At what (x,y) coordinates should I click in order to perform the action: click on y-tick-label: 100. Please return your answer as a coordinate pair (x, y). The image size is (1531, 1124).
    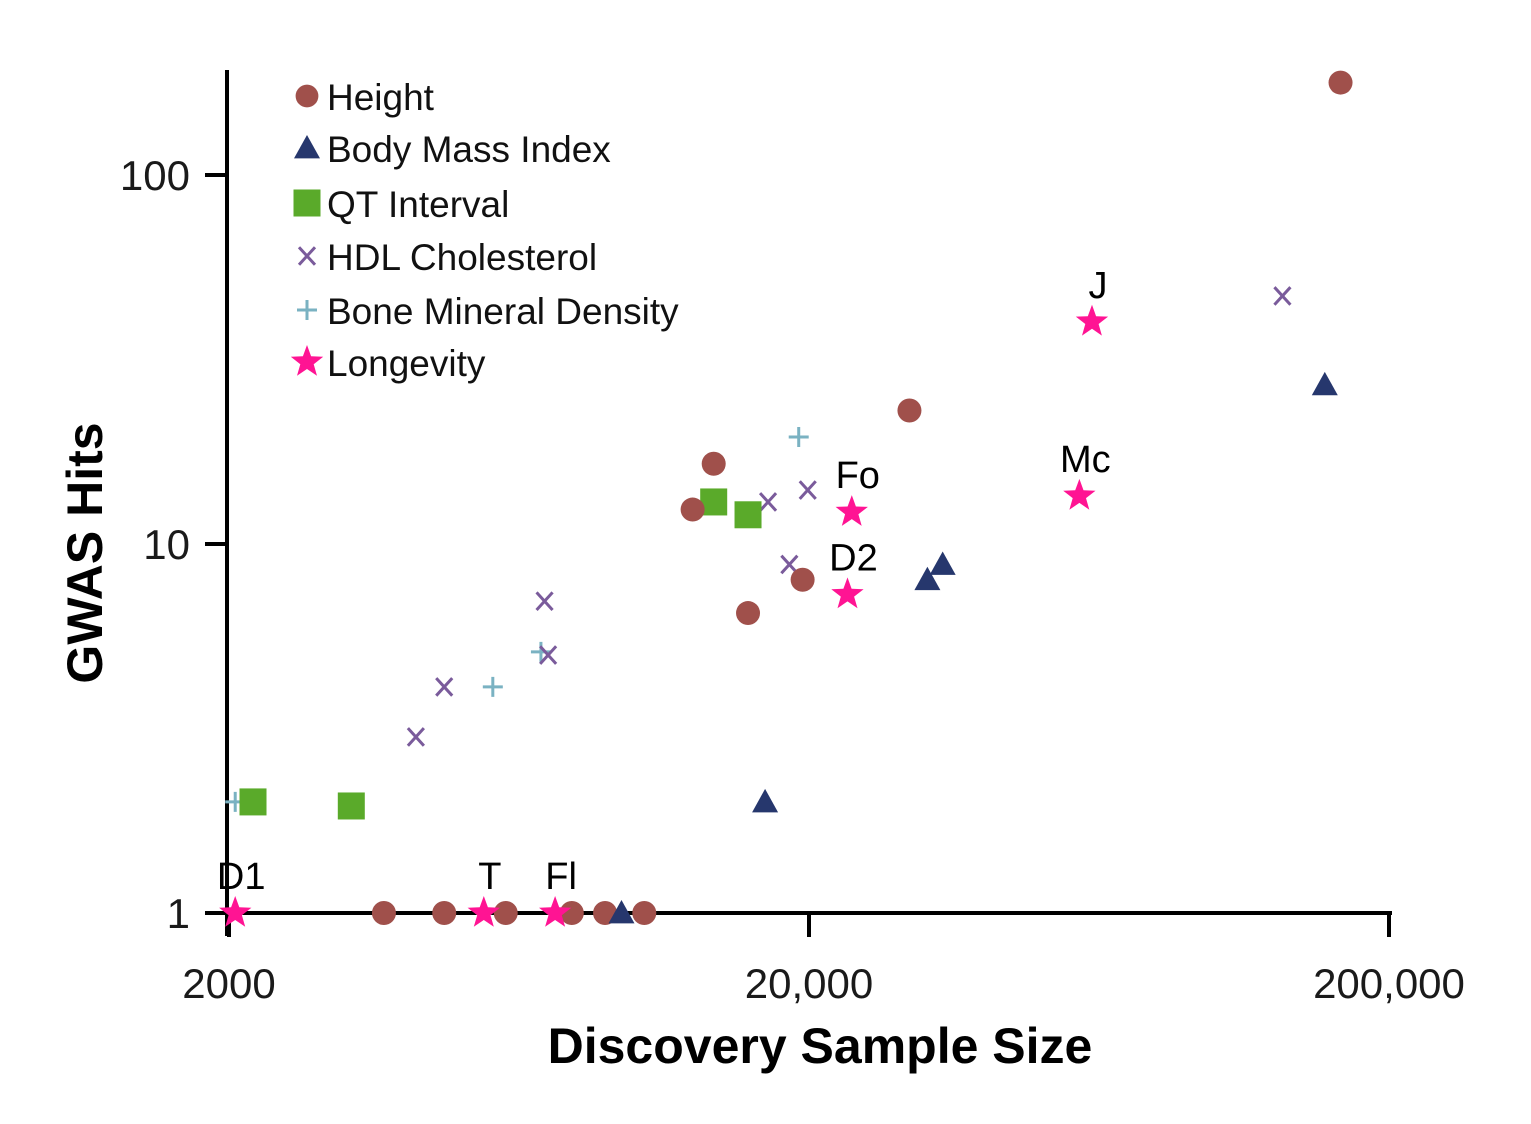
    Looking at the image, I should click on (155, 175).